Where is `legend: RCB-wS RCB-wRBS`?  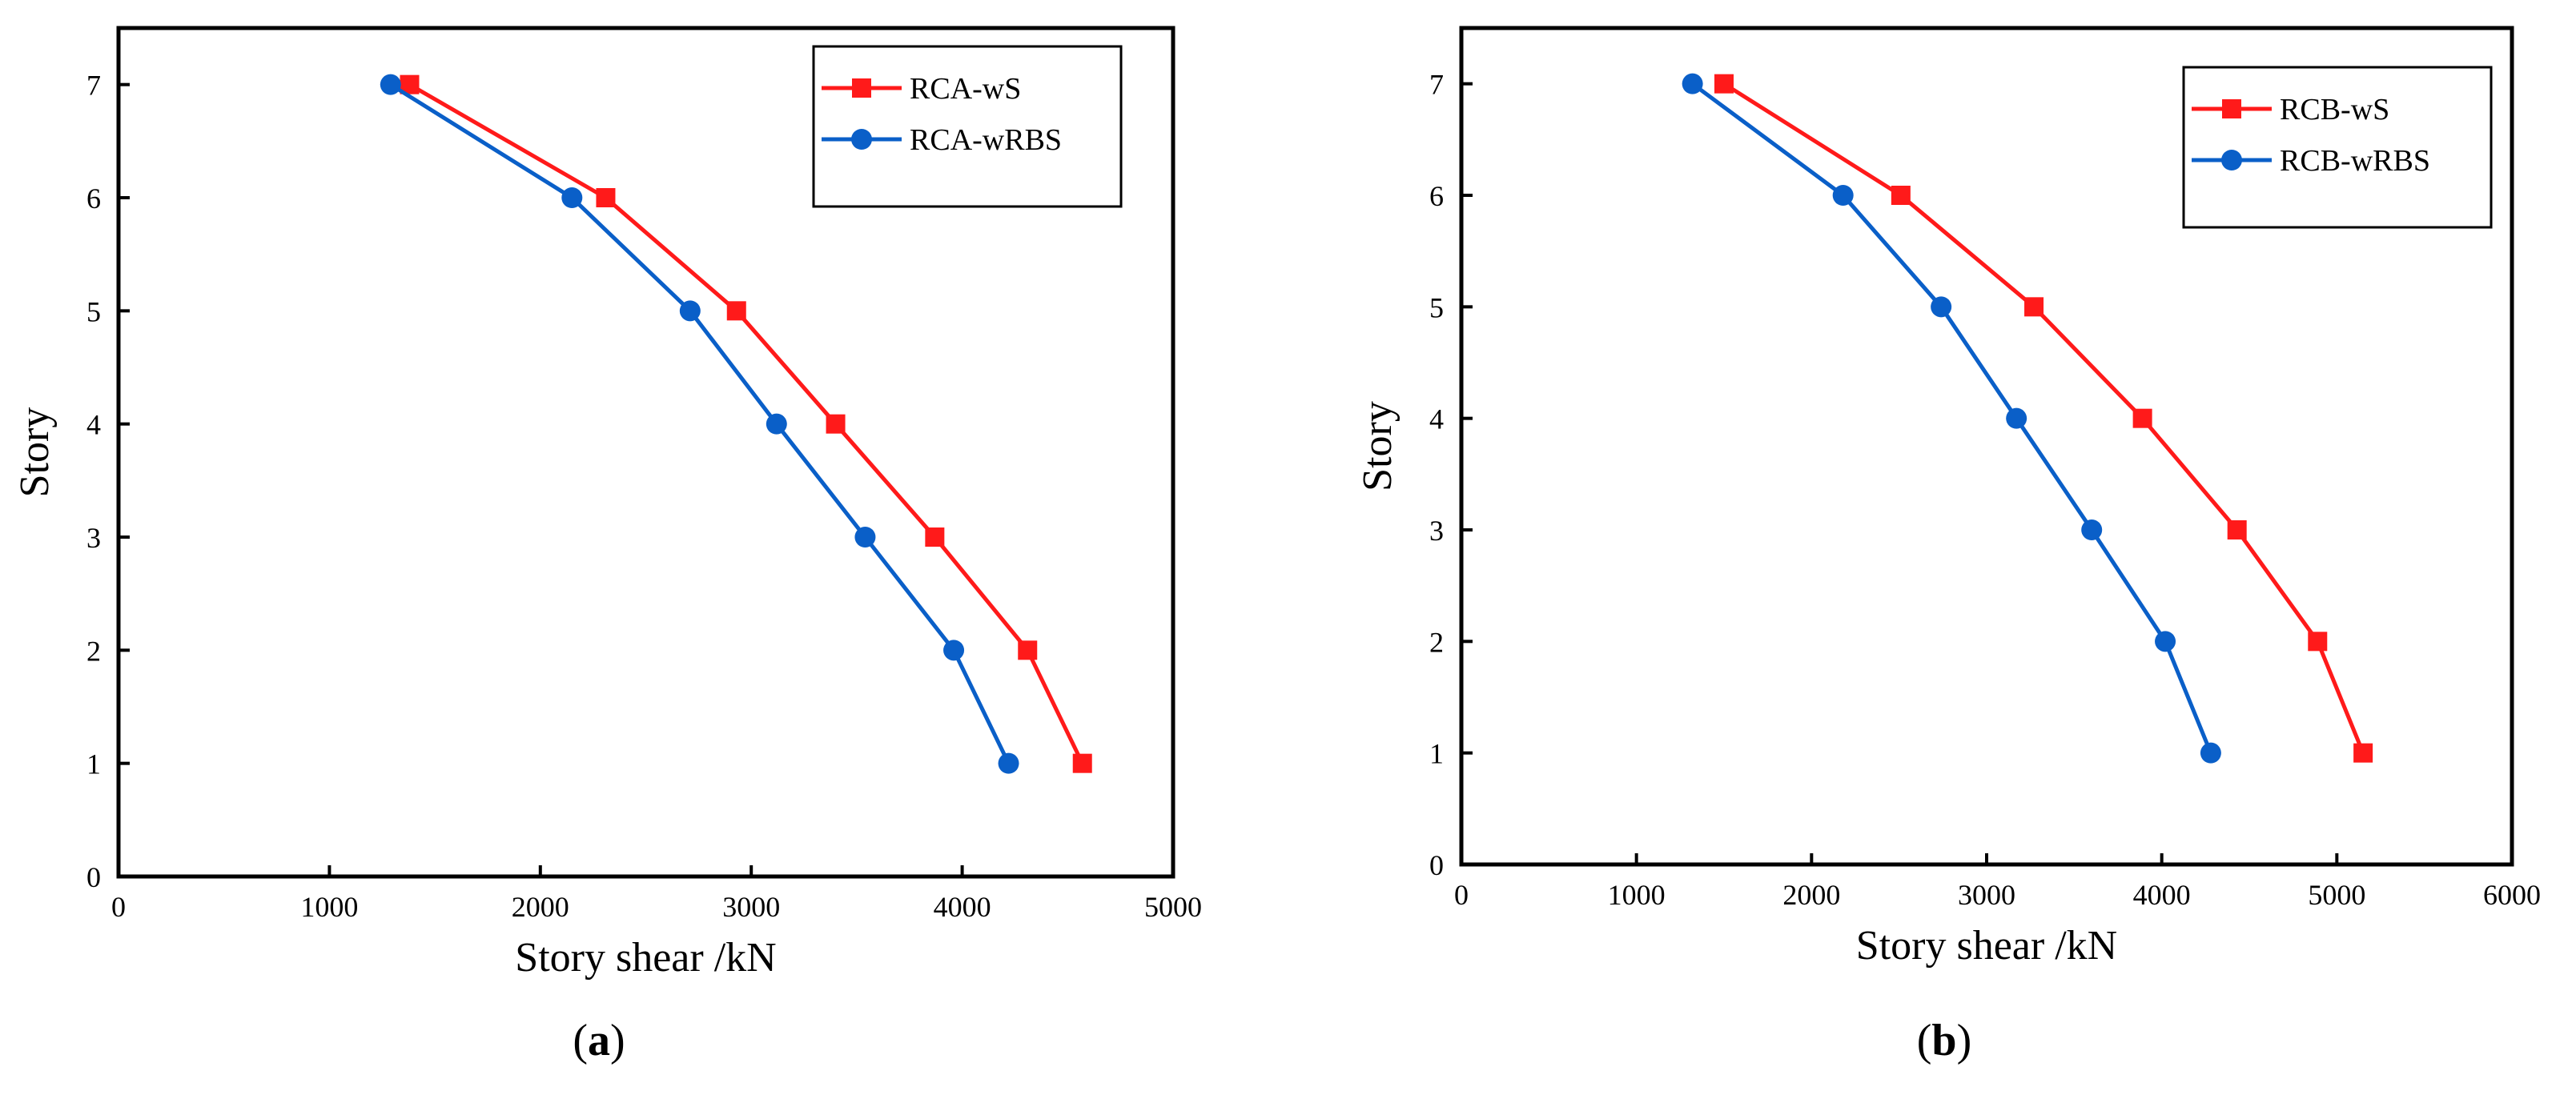
legend: RCB-wS RCB-wRBS is located at coordinates (2337, 147).